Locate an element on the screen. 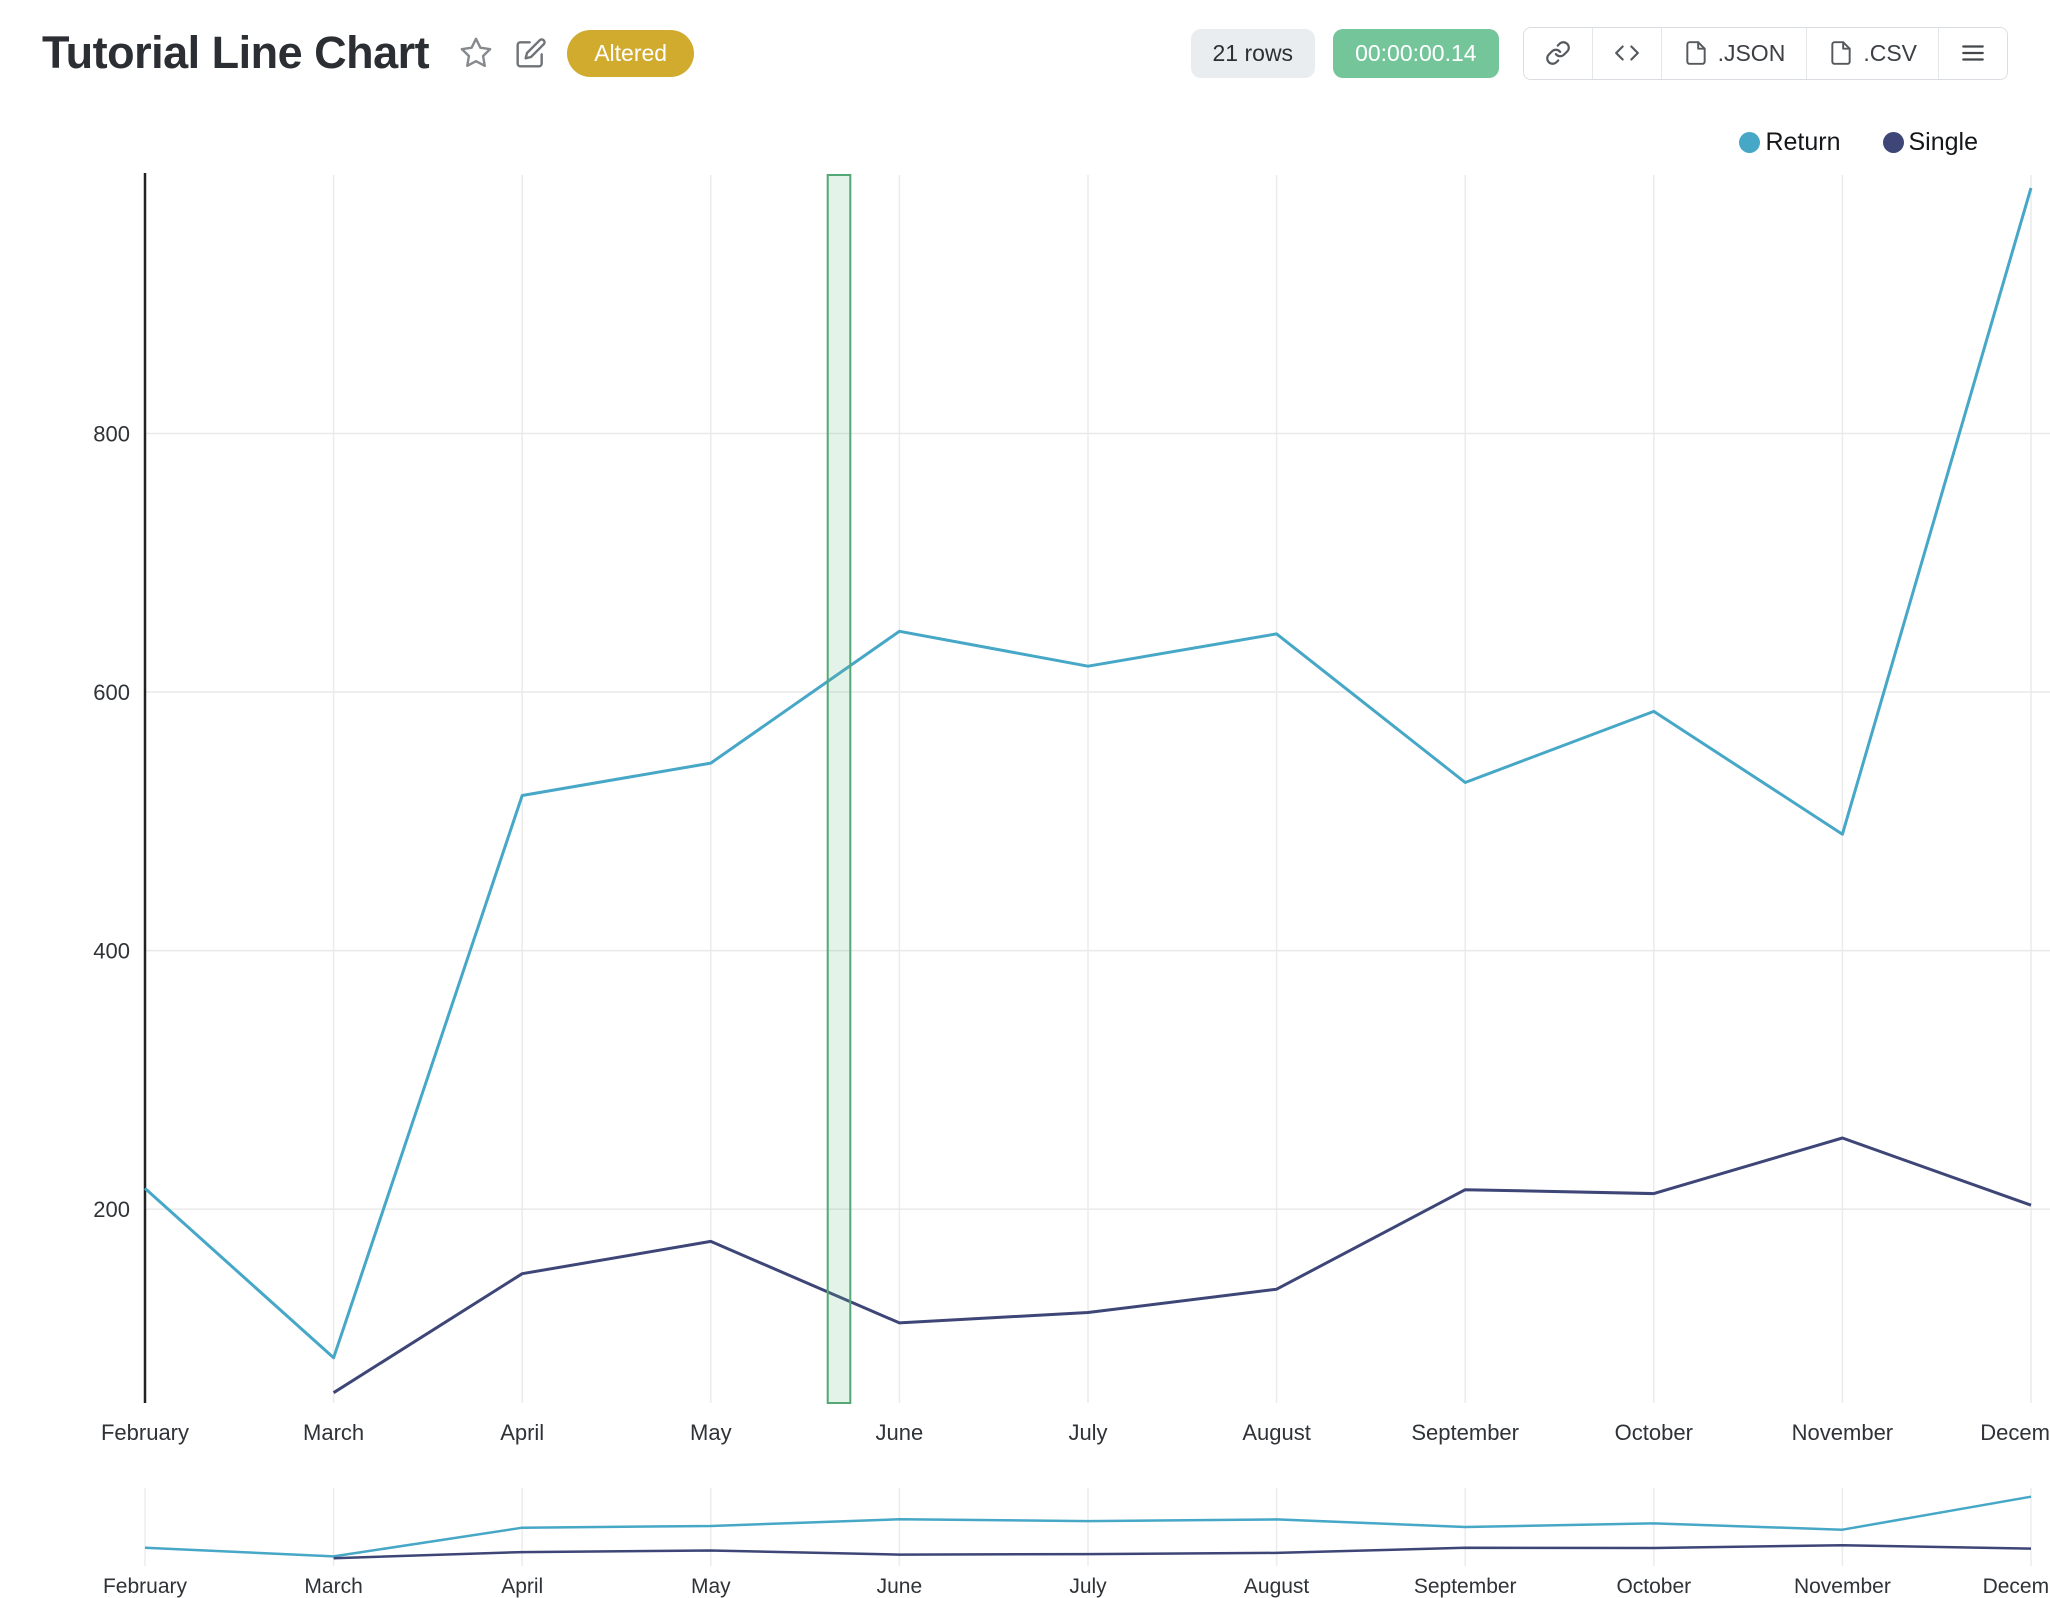  overview-x-axis-label: August is located at coordinates (1277, 1586).